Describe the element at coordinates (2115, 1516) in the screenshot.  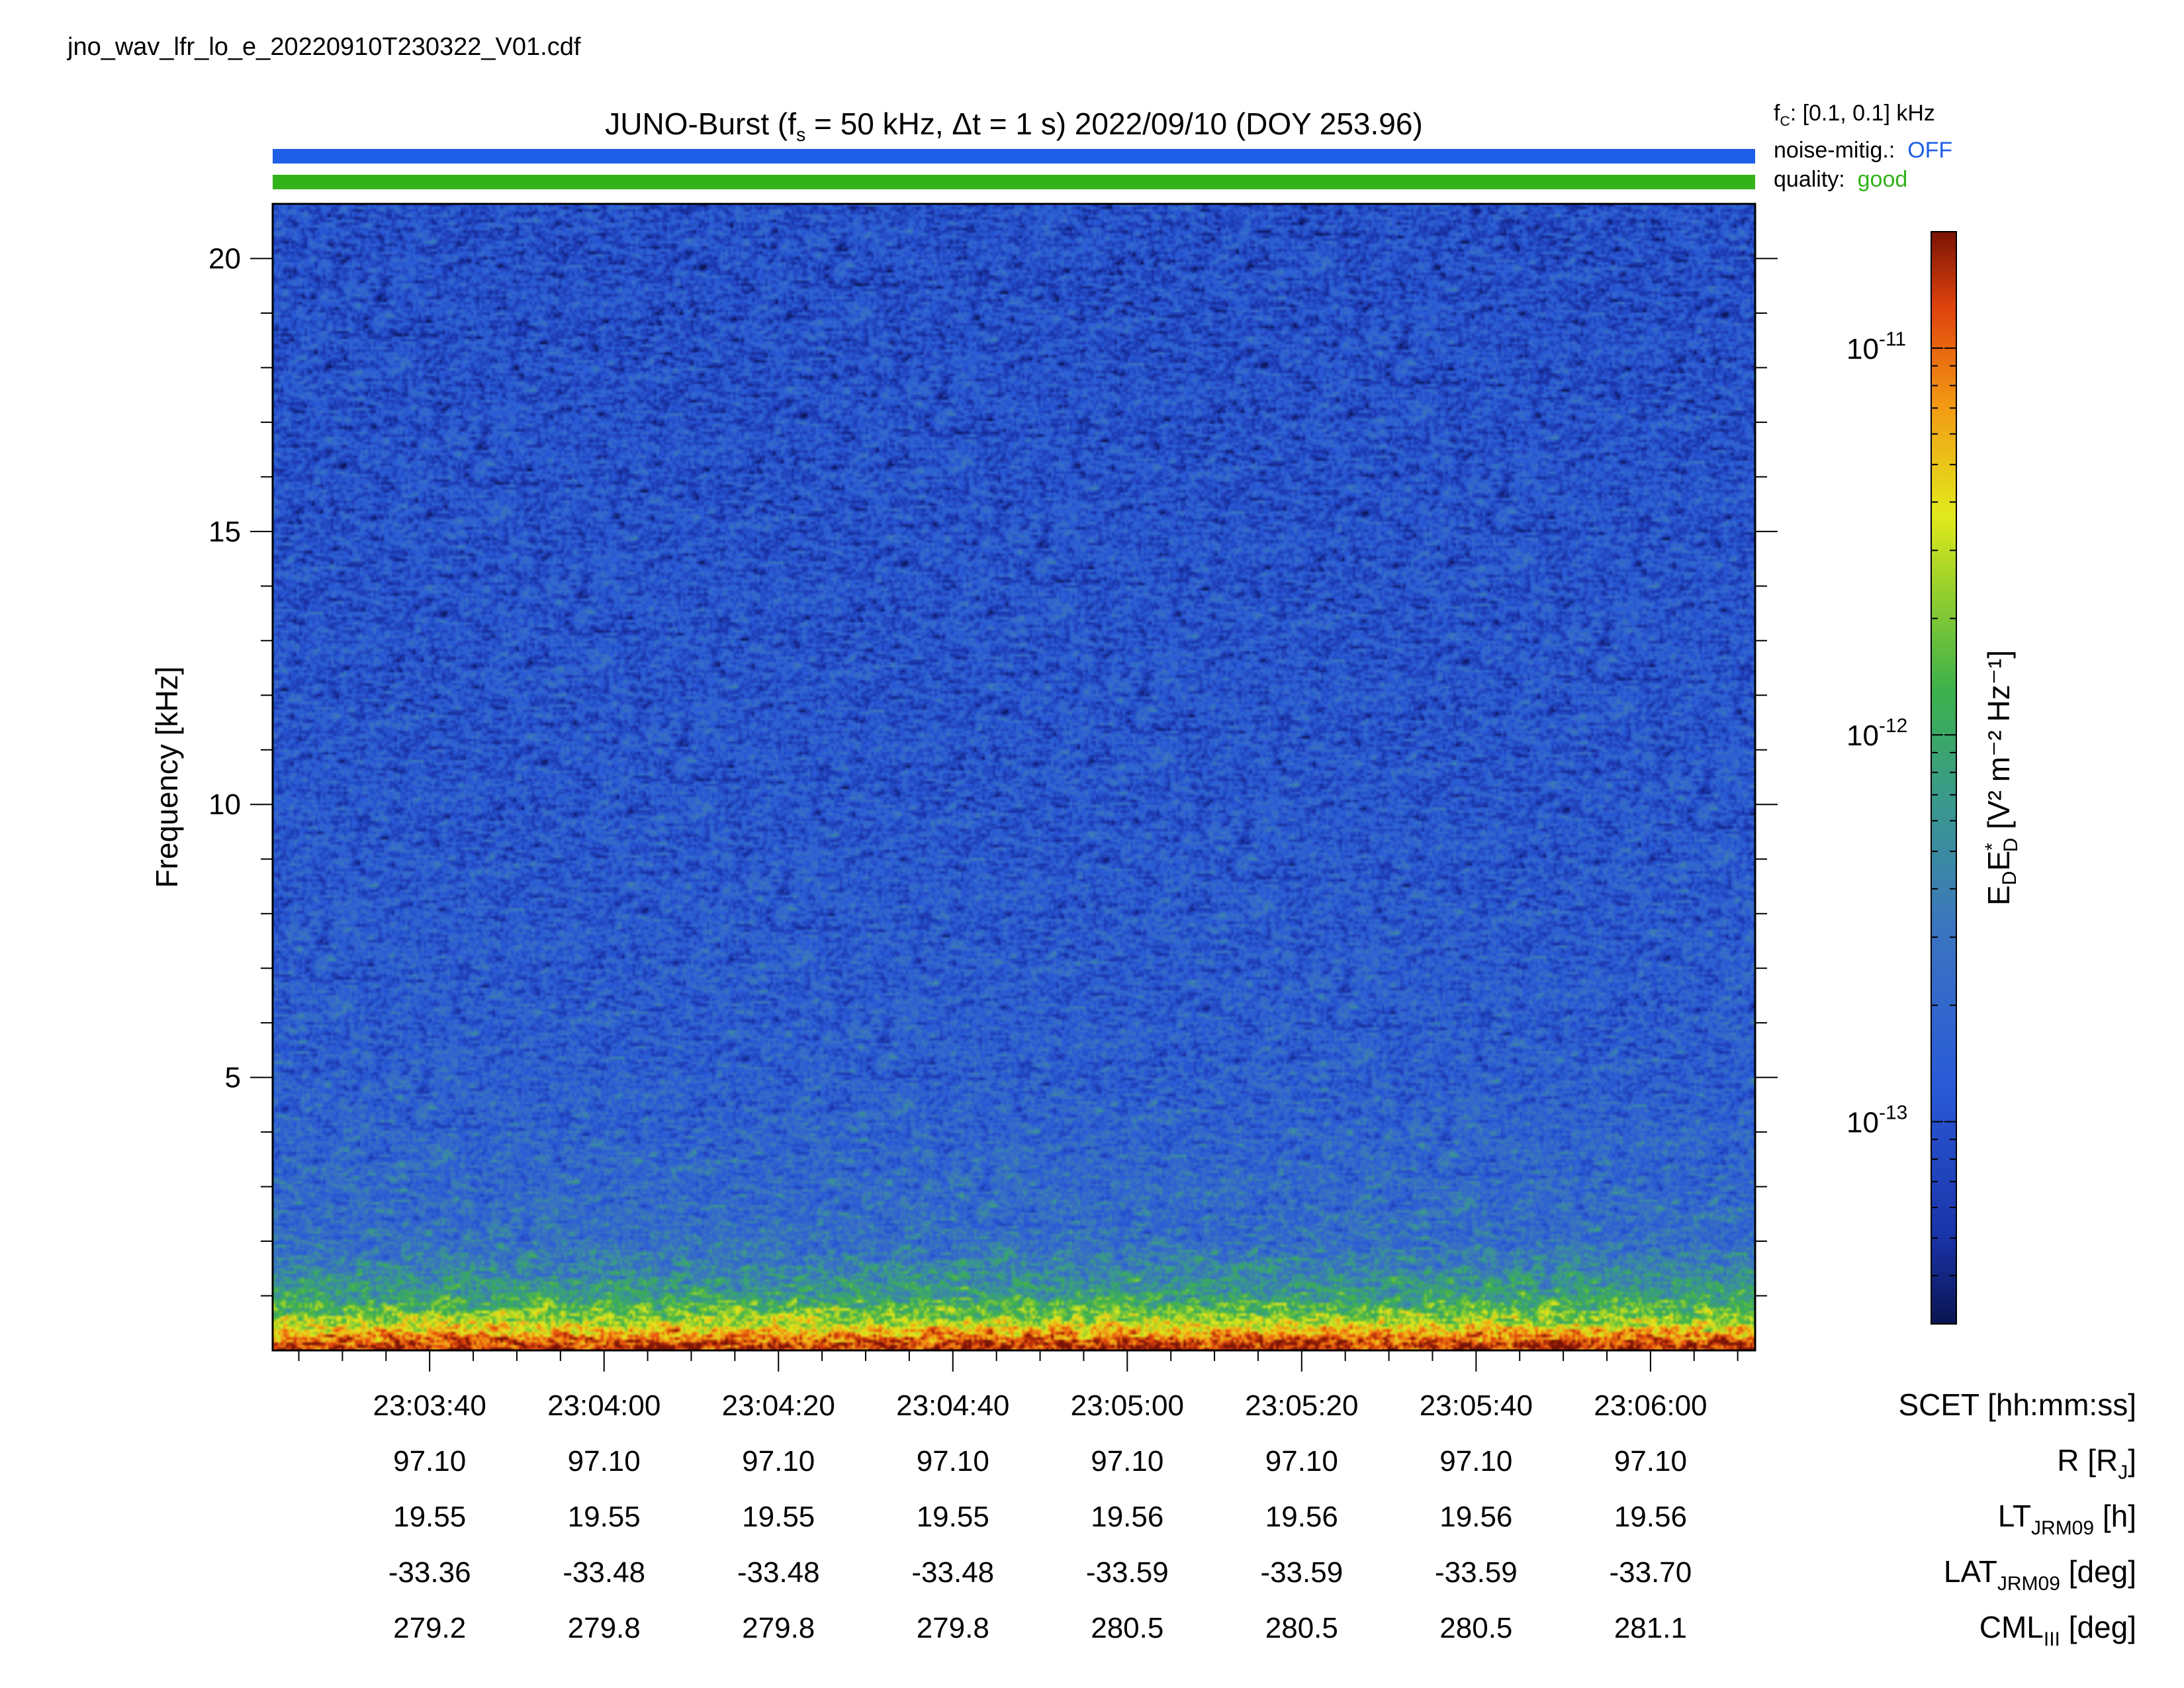
I see `ephemeris-label-after: [h]` at that location.